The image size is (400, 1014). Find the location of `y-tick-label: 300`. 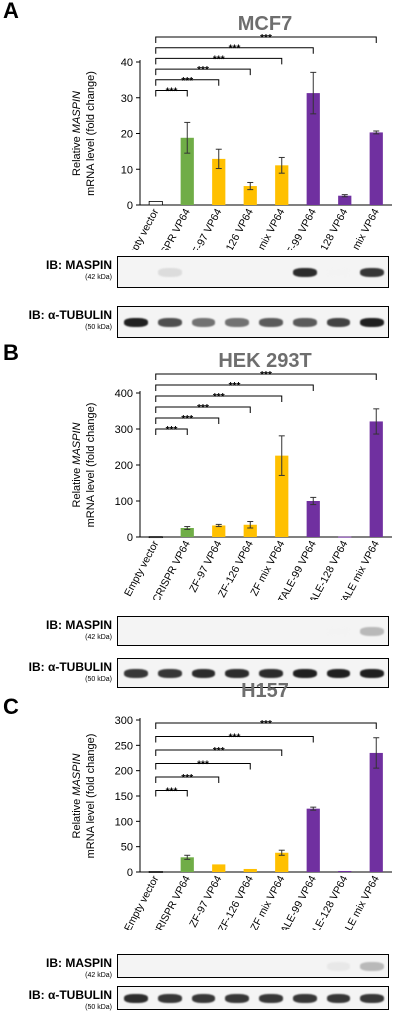

y-tick-label: 300 is located at coordinates (124, 721).